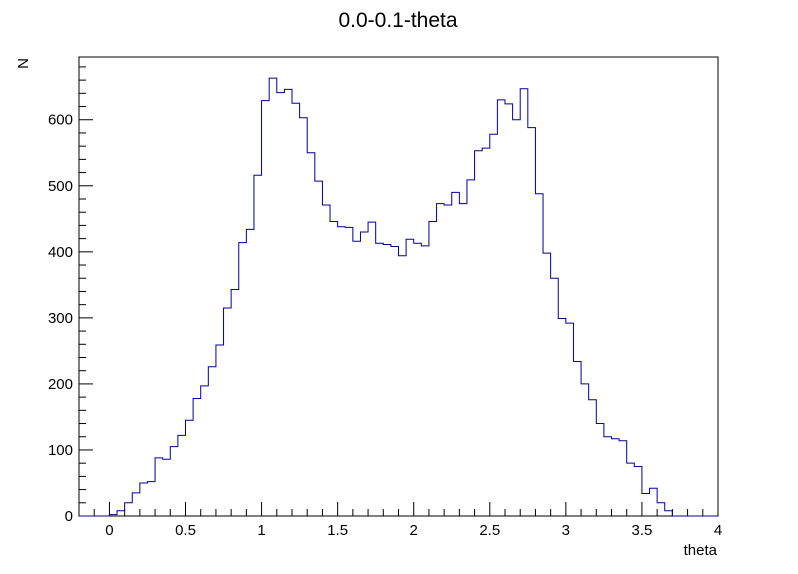 Image resolution: width=798 pixels, height=574 pixels. Describe the element at coordinates (60, 384) in the screenshot. I see `y-tick-label: 200` at that location.